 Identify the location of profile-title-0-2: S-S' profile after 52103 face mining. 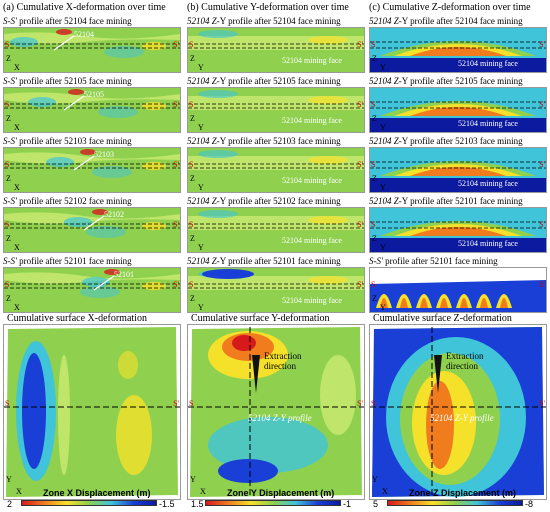
(67, 141).